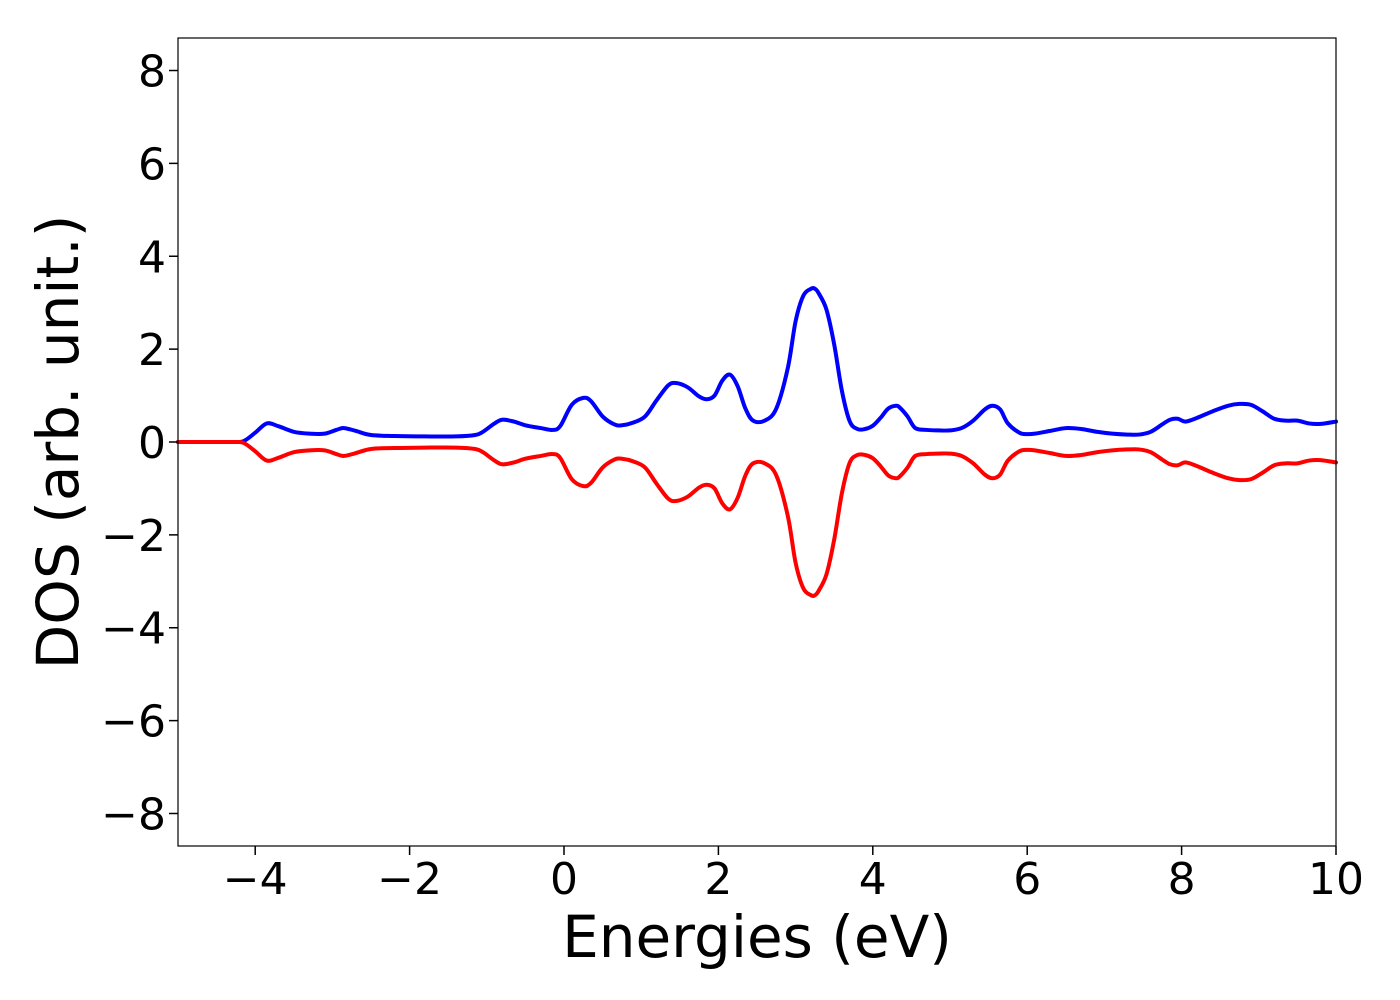  I want to click on x-tick-label: −2, so click(409, 879).